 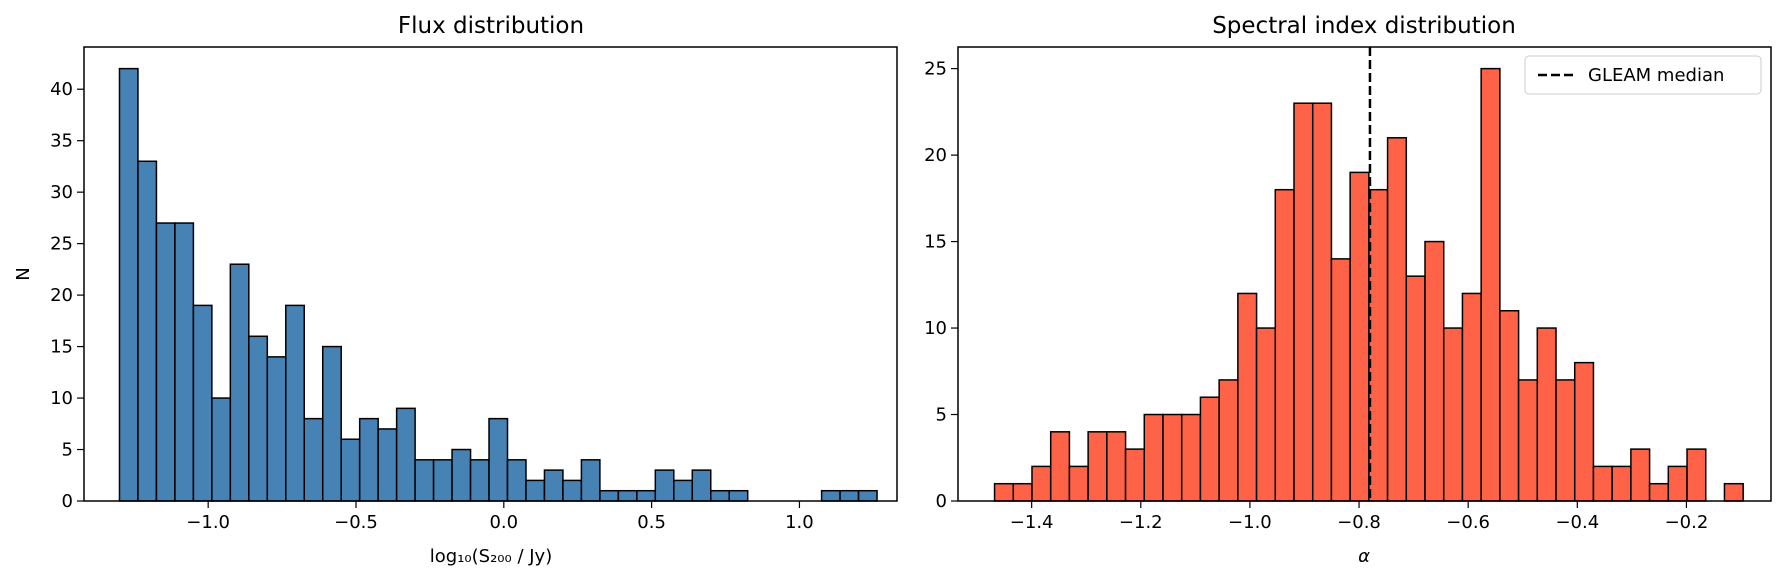 I want to click on flux-y-tick-label: 20, so click(x=61, y=295).